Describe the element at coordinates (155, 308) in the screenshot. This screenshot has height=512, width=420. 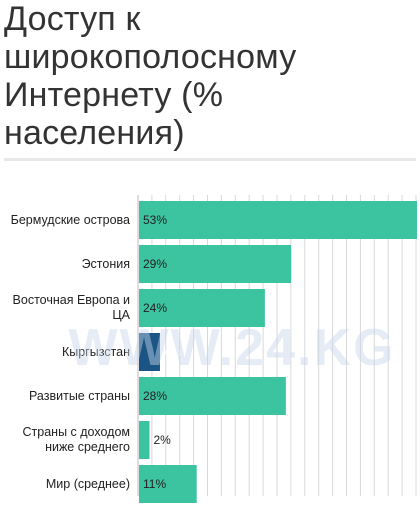
I see `bar-value-label-2: 24%` at that location.